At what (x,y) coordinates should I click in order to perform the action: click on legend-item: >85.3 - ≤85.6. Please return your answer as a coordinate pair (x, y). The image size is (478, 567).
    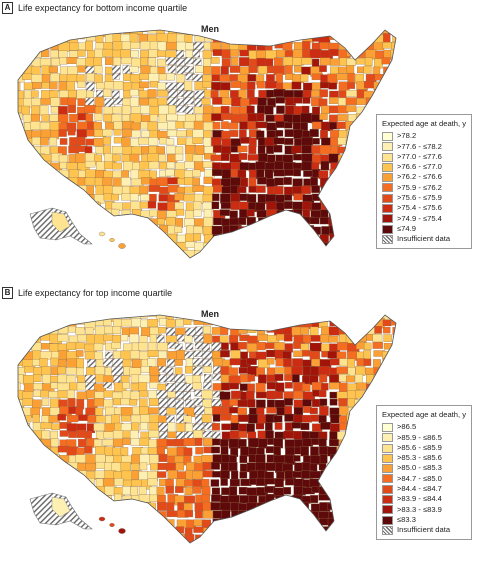
    Looking at the image, I should click on (424, 458).